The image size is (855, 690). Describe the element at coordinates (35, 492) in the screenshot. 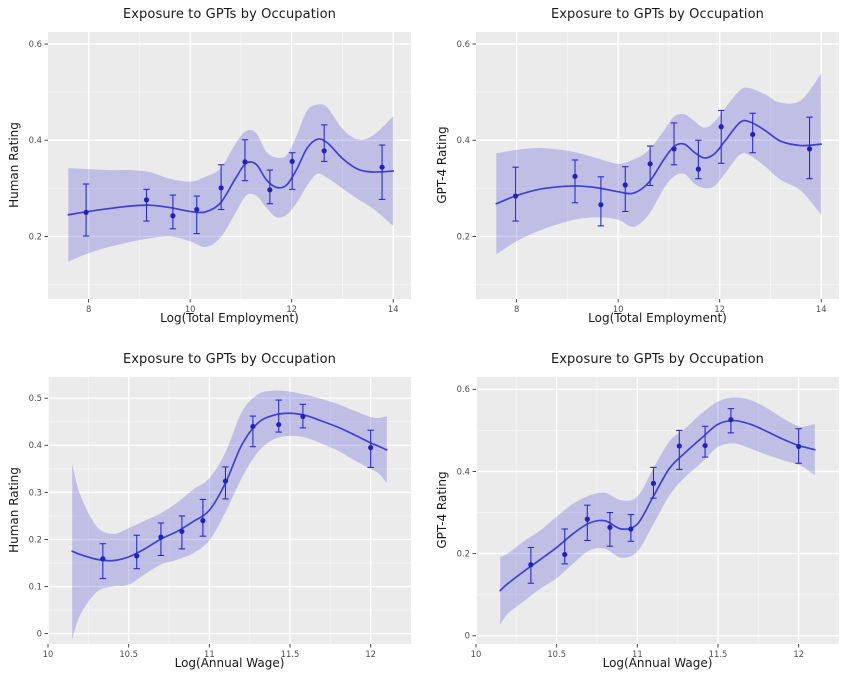

I see `svg-text: 0.3` at that location.